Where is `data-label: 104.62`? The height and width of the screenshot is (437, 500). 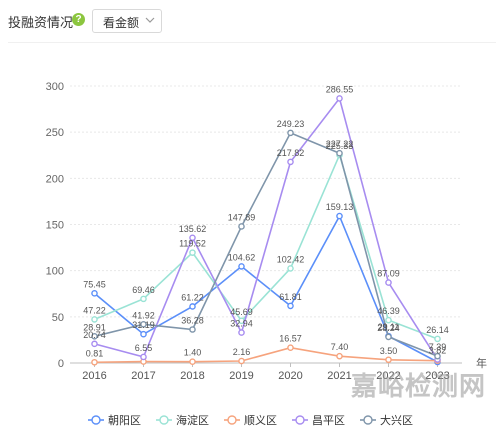 data-label: 104.62 is located at coordinates (242, 257).